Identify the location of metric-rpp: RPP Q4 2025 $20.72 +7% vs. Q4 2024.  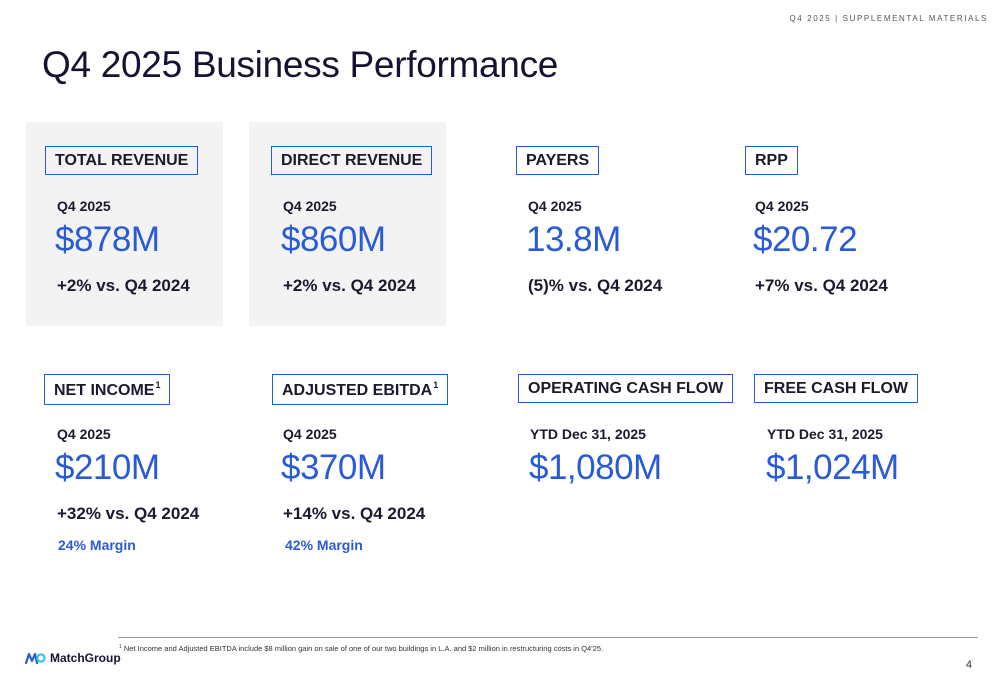
(816, 220).